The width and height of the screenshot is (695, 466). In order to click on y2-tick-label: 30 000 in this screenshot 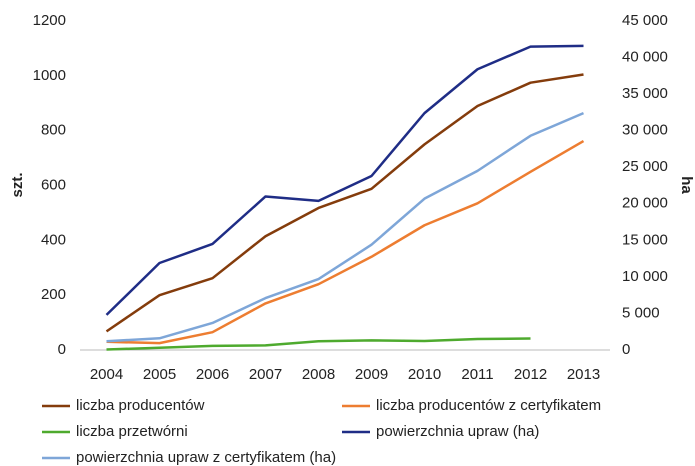, I will do `click(645, 130)`.